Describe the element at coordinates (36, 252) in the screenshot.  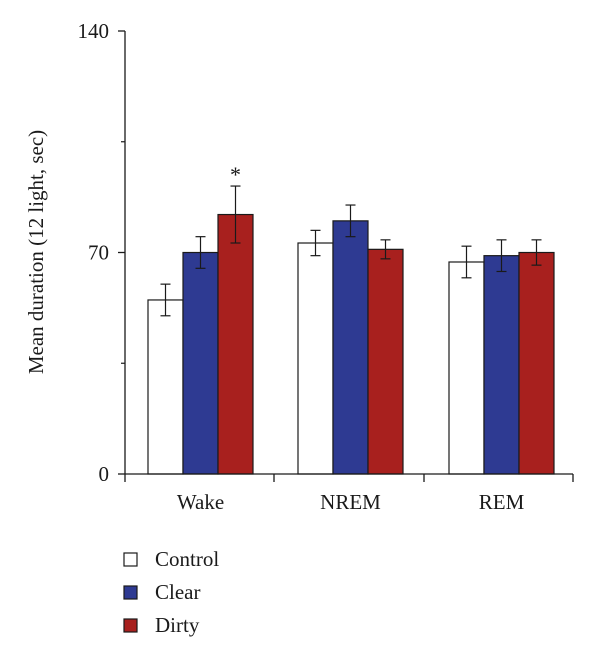
I see `y-axis-label: Mean duration (12 light, sec)` at that location.